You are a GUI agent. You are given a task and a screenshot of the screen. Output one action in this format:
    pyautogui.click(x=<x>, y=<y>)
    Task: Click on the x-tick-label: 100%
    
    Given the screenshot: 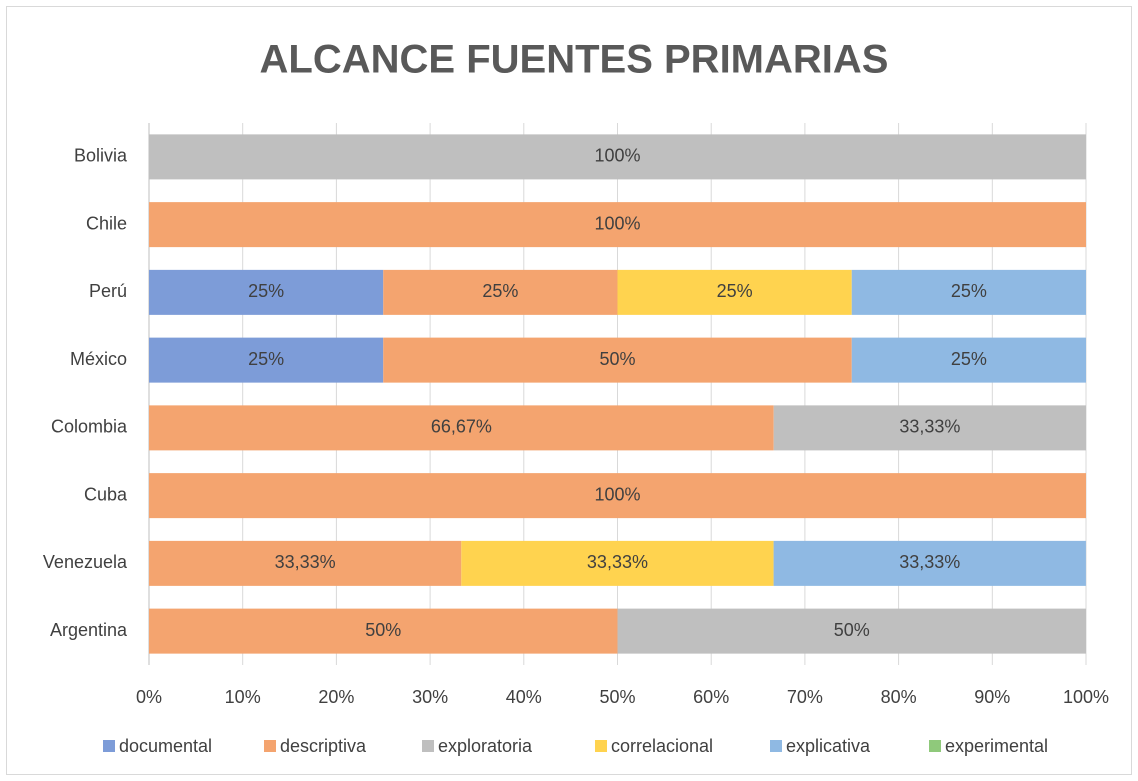 What is the action you would take?
    pyautogui.click(x=1086, y=697)
    